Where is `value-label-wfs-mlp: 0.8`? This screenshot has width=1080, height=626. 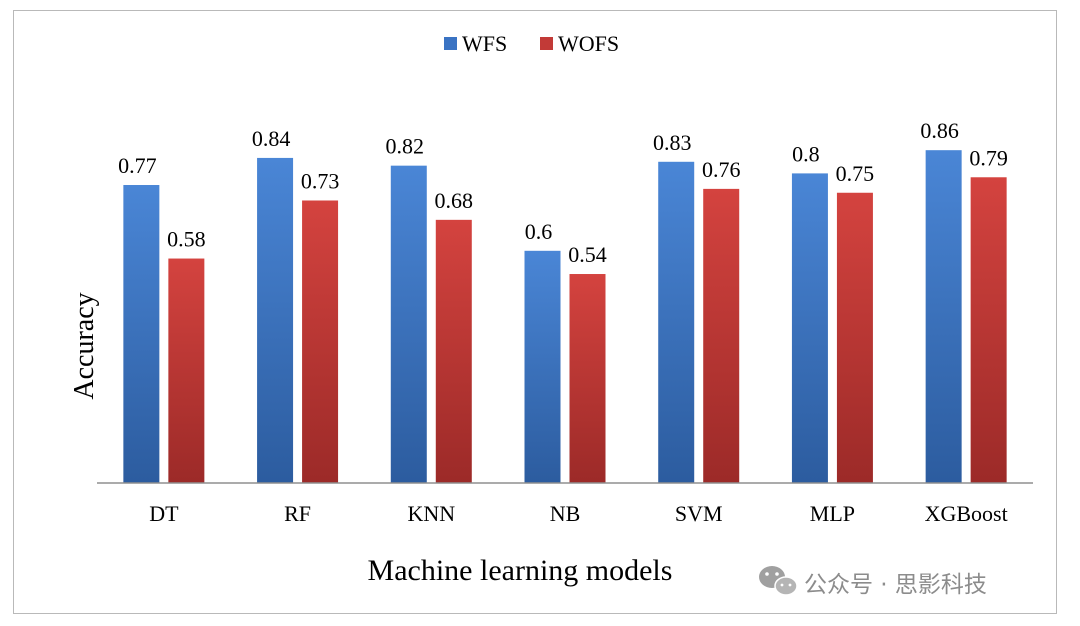
value-label-wfs-mlp: 0.8 is located at coordinates (806, 153).